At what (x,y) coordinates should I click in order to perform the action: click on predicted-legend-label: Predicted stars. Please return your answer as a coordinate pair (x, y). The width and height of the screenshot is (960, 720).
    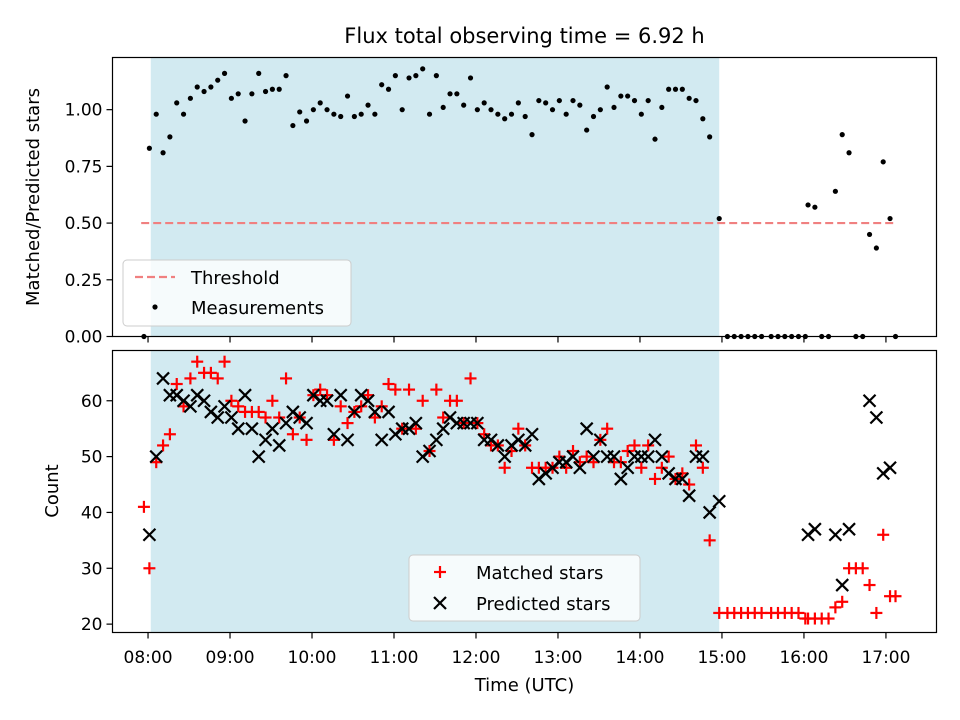
    Looking at the image, I should click on (543, 604).